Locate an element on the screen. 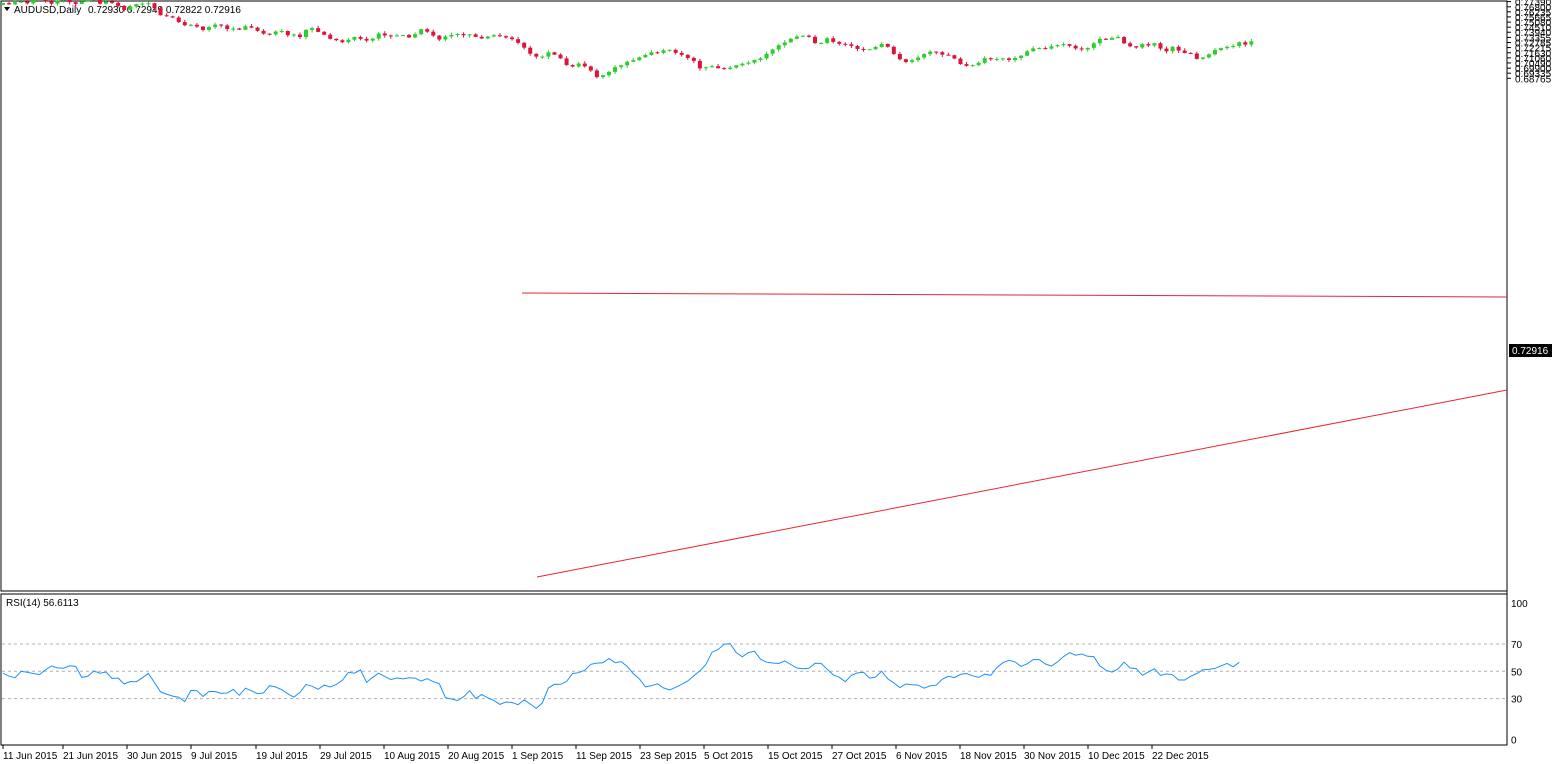 Image resolution: width=1553 pixels, height=764 pixels. price-tick-label: 0.69900 is located at coordinates (1533, 69).